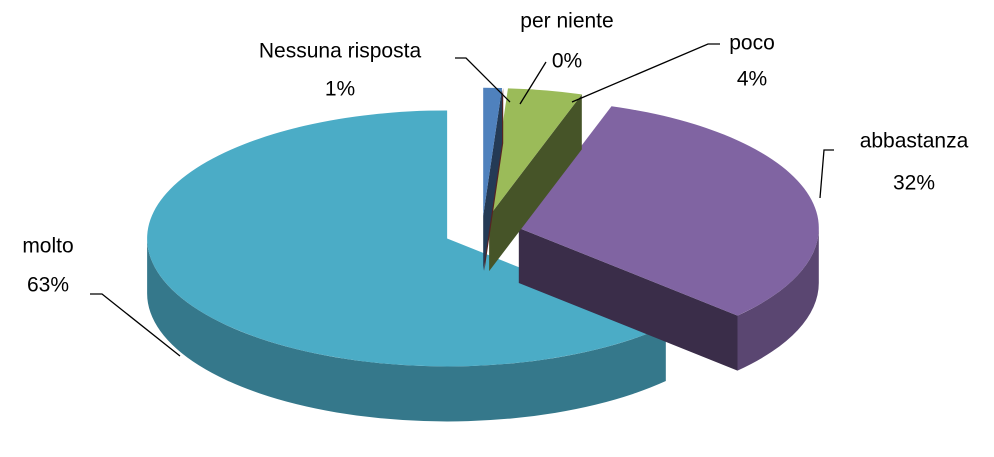 The image size is (994, 457). What do you see at coordinates (752, 43) in the screenshot?
I see `slice-label: poco` at bounding box center [752, 43].